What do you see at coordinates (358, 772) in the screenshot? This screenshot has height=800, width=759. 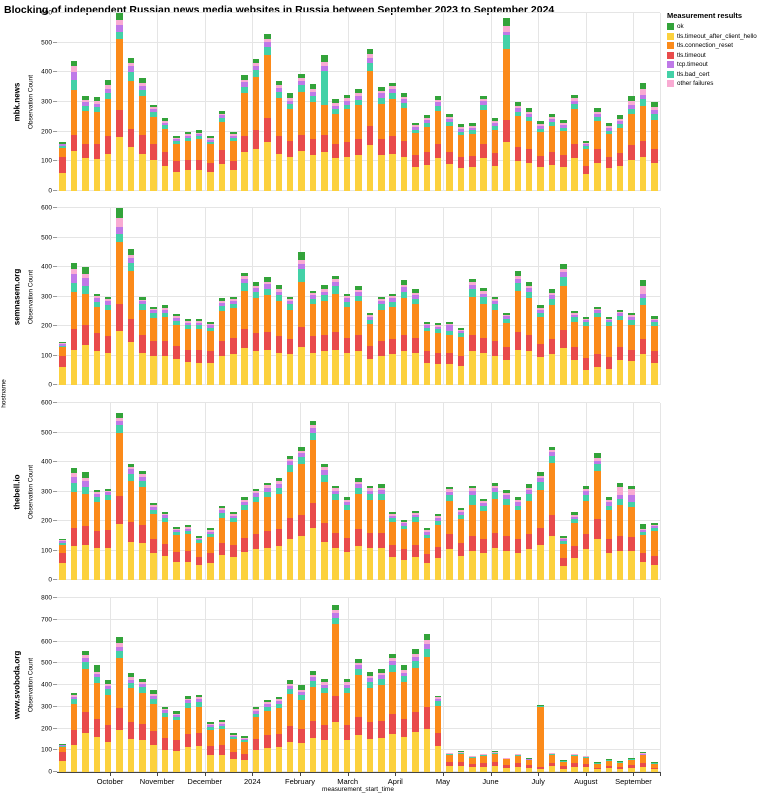 I see `x-axis-line` at bounding box center [358, 772].